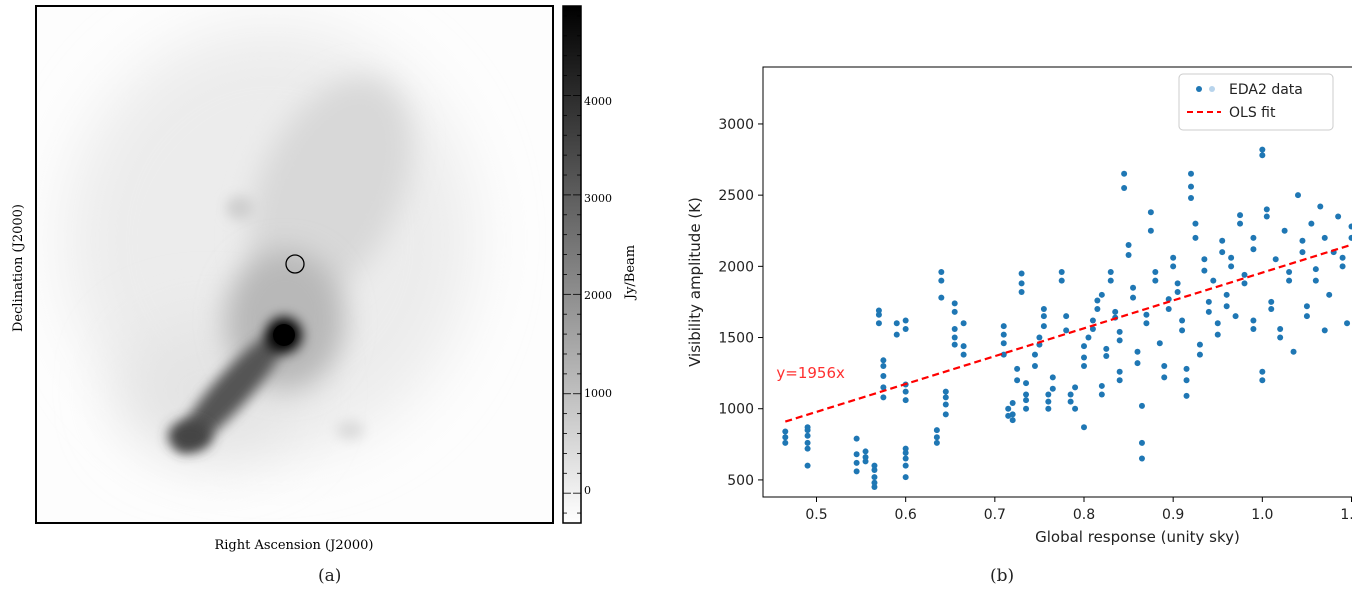 The height and width of the screenshot is (594, 1352). I want to click on legend-box, so click(1256, 102).